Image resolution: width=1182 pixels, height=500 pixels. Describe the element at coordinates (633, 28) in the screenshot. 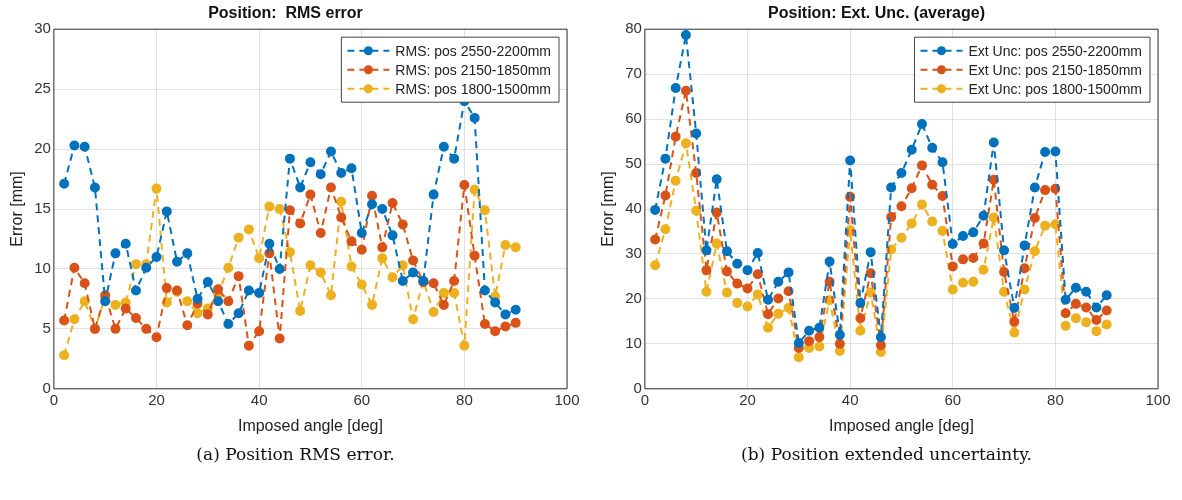

I see `y-tick-label: 80` at that location.